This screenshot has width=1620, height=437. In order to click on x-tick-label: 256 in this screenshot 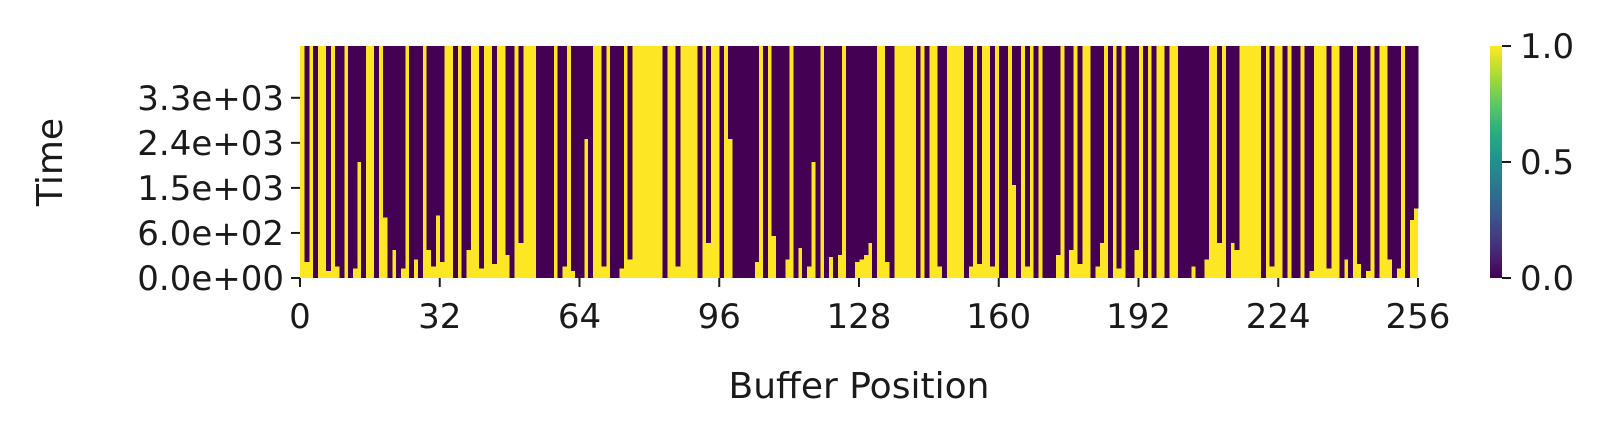, I will do `click(1418, 317)`.